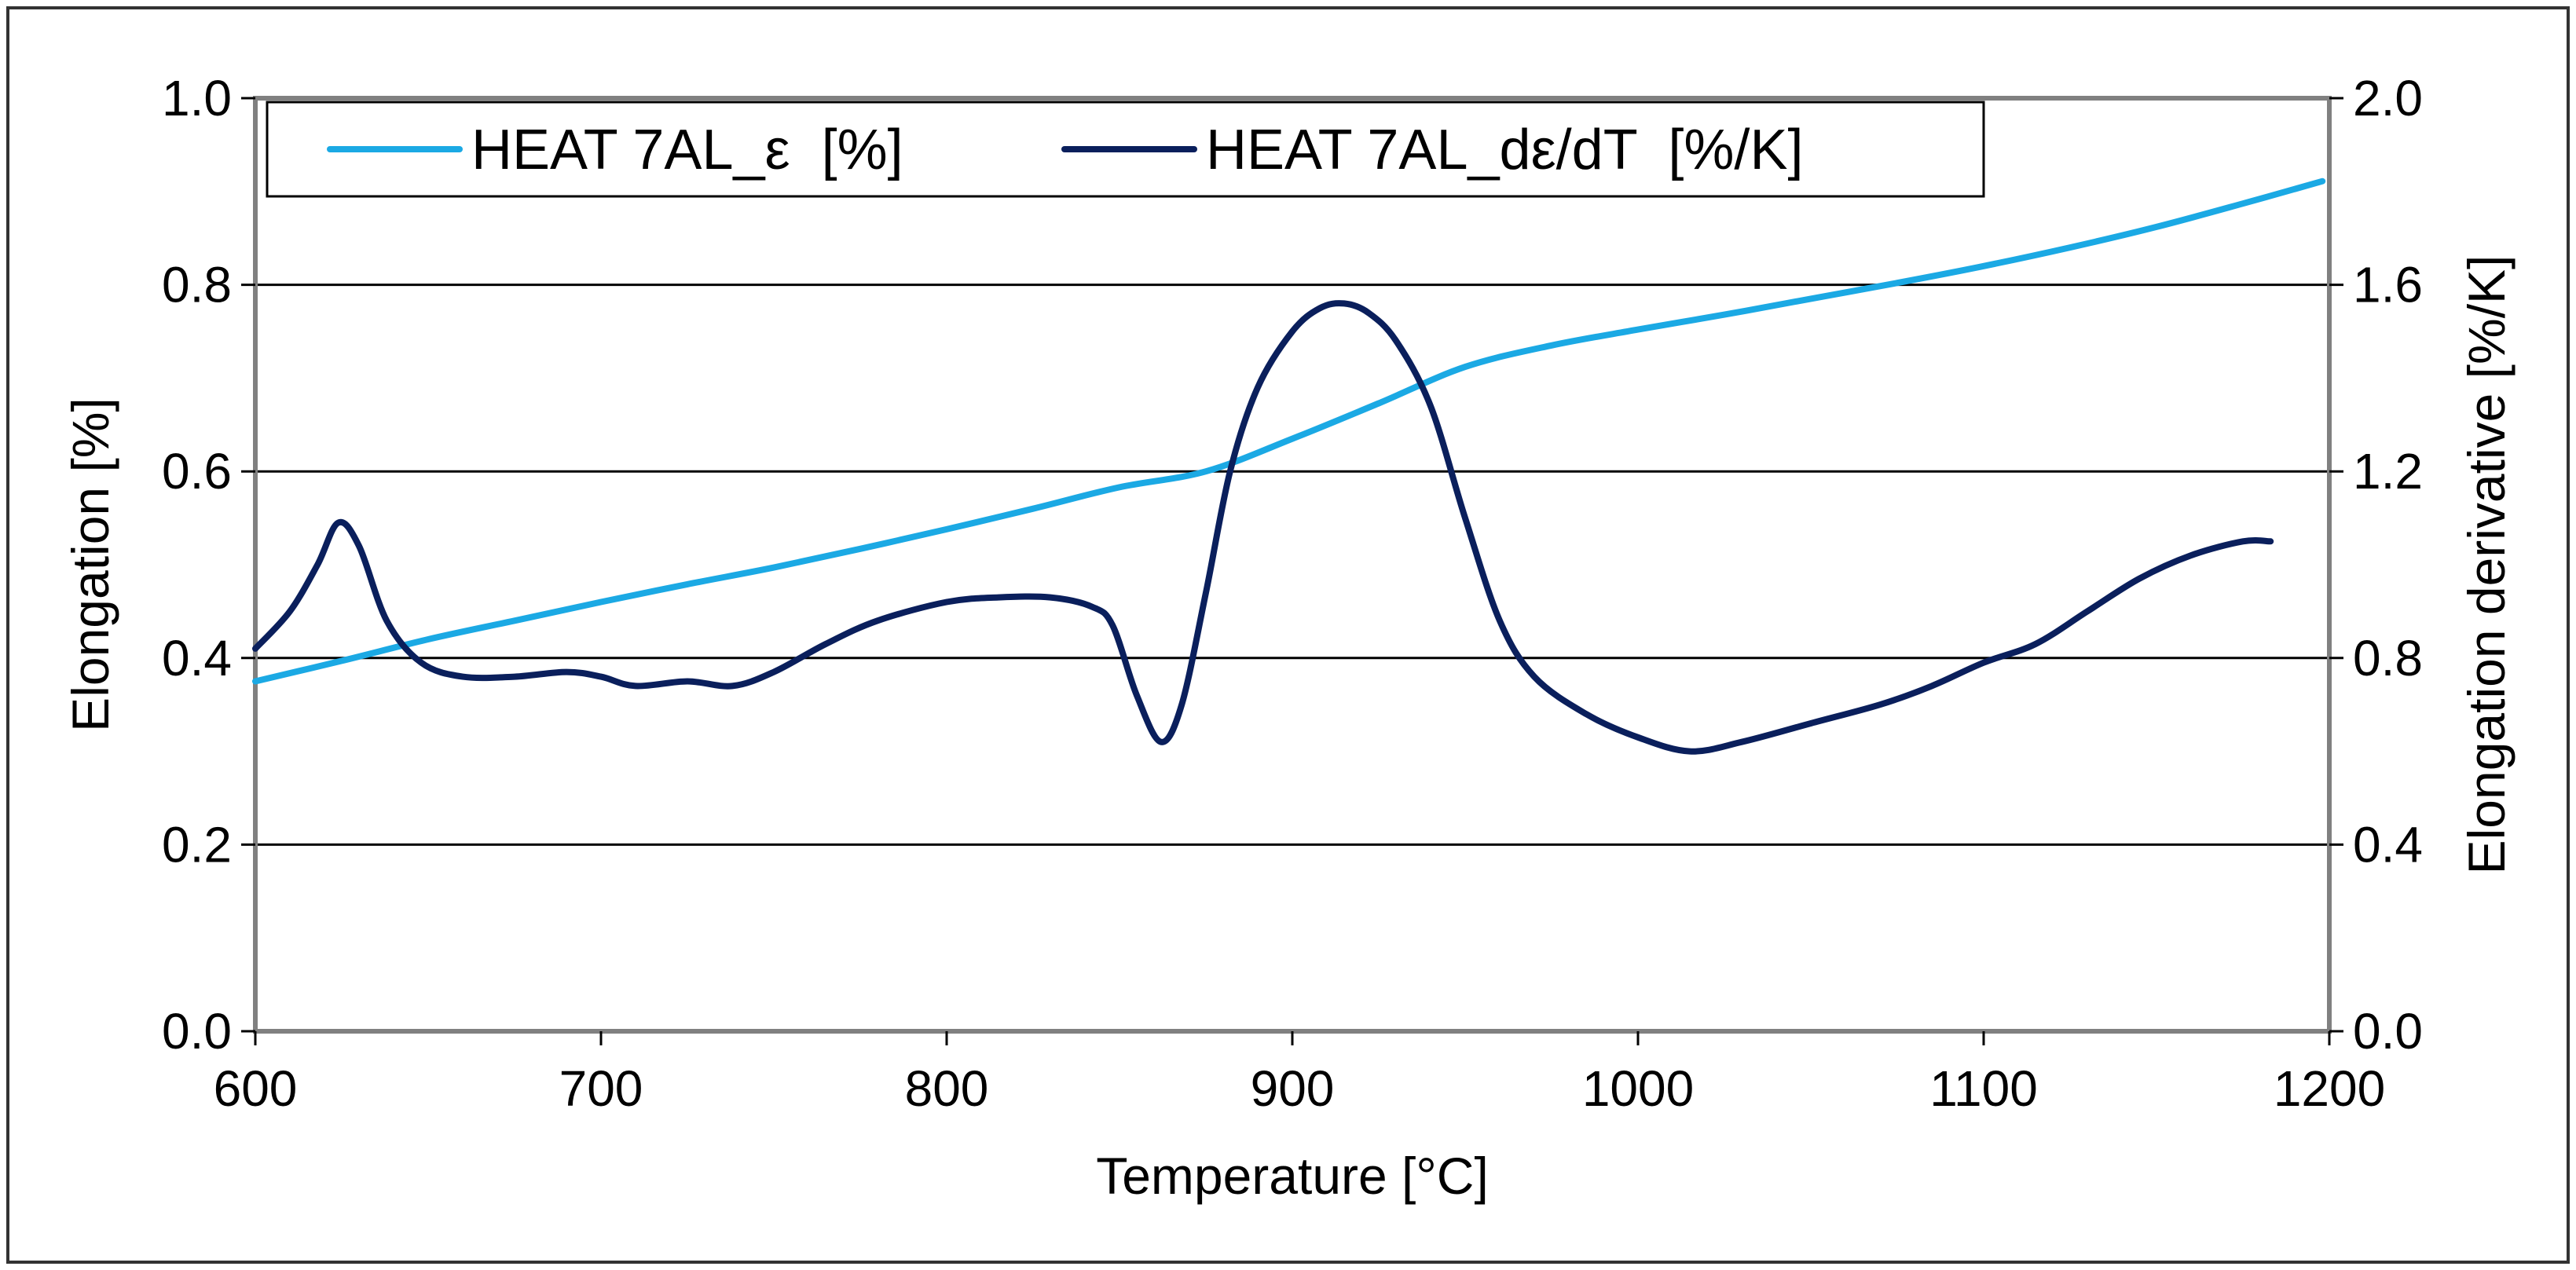  Describe the element at coordinates (1293, 1088) in the screenshot. I see `x-tick-label: 900` at that location.